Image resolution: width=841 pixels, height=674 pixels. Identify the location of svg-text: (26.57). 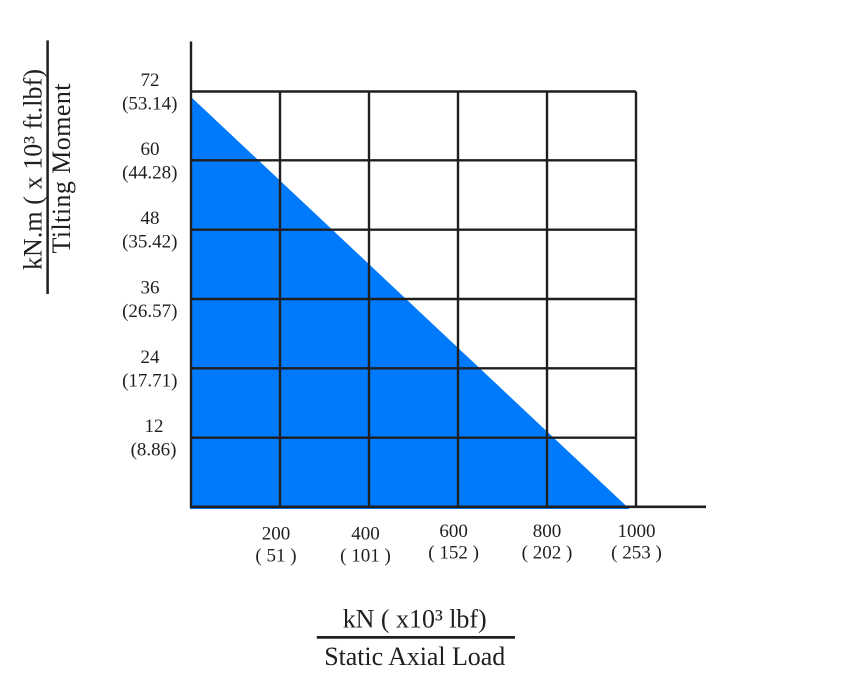
(149, 311).